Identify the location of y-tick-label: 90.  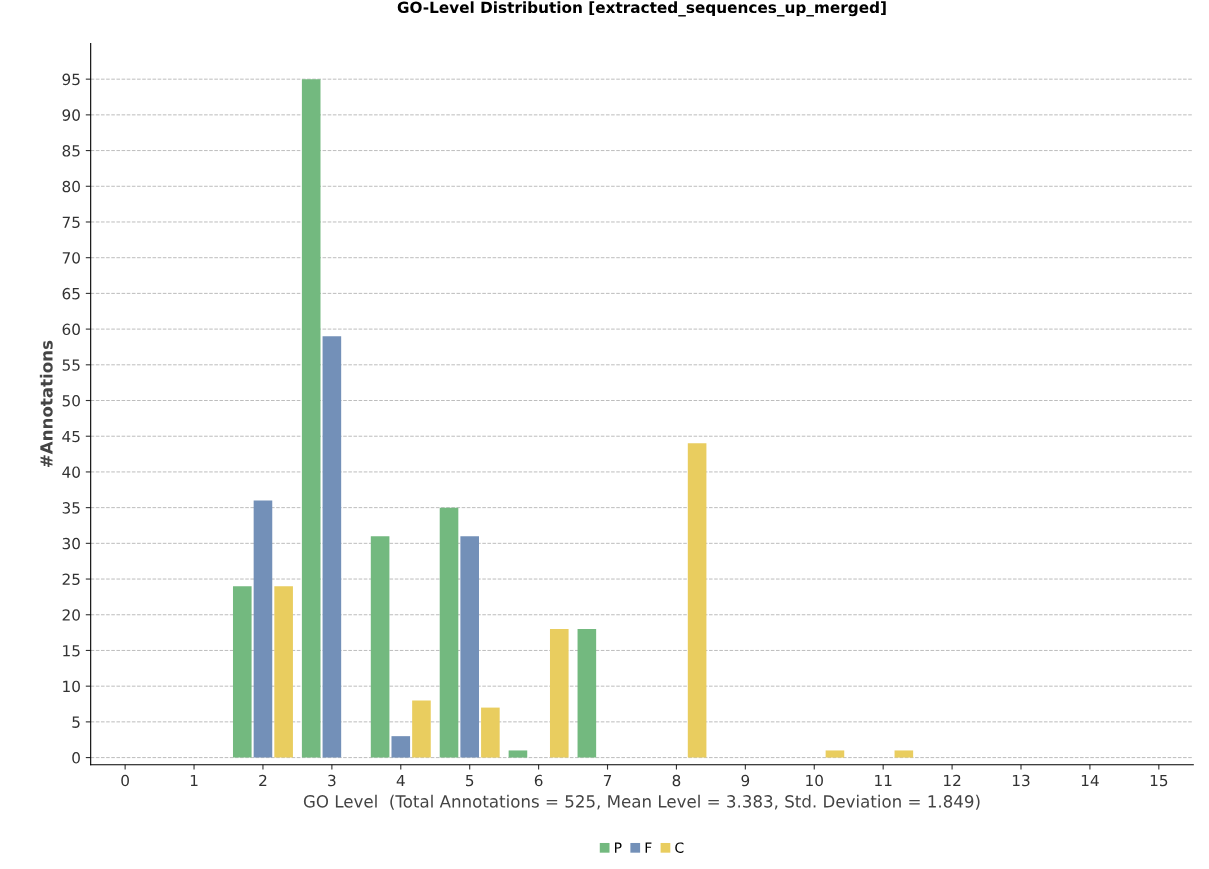
(71, 115).